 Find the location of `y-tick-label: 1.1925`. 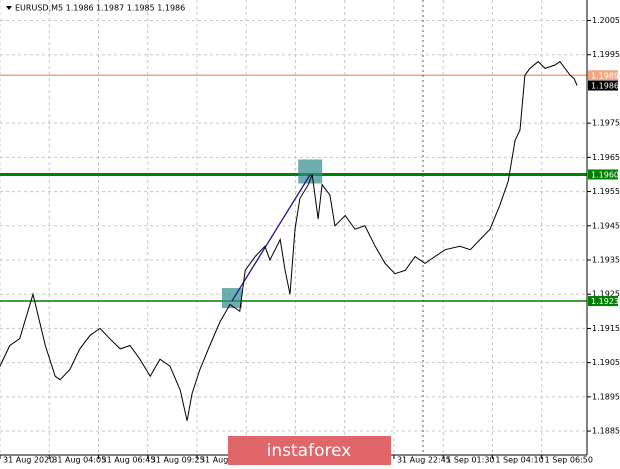

y-tick-label: 1.1925 is located at coordinates (606, 294).